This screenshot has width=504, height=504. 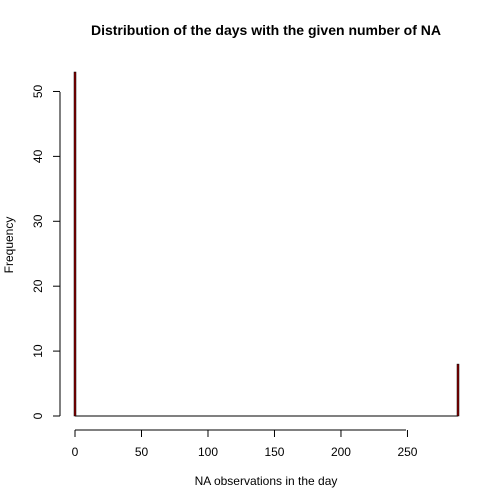 What do you see at coordinates (38, 286) in the screenshot?
I see `y-tick-label: 20` at bounding box center [38, 286].